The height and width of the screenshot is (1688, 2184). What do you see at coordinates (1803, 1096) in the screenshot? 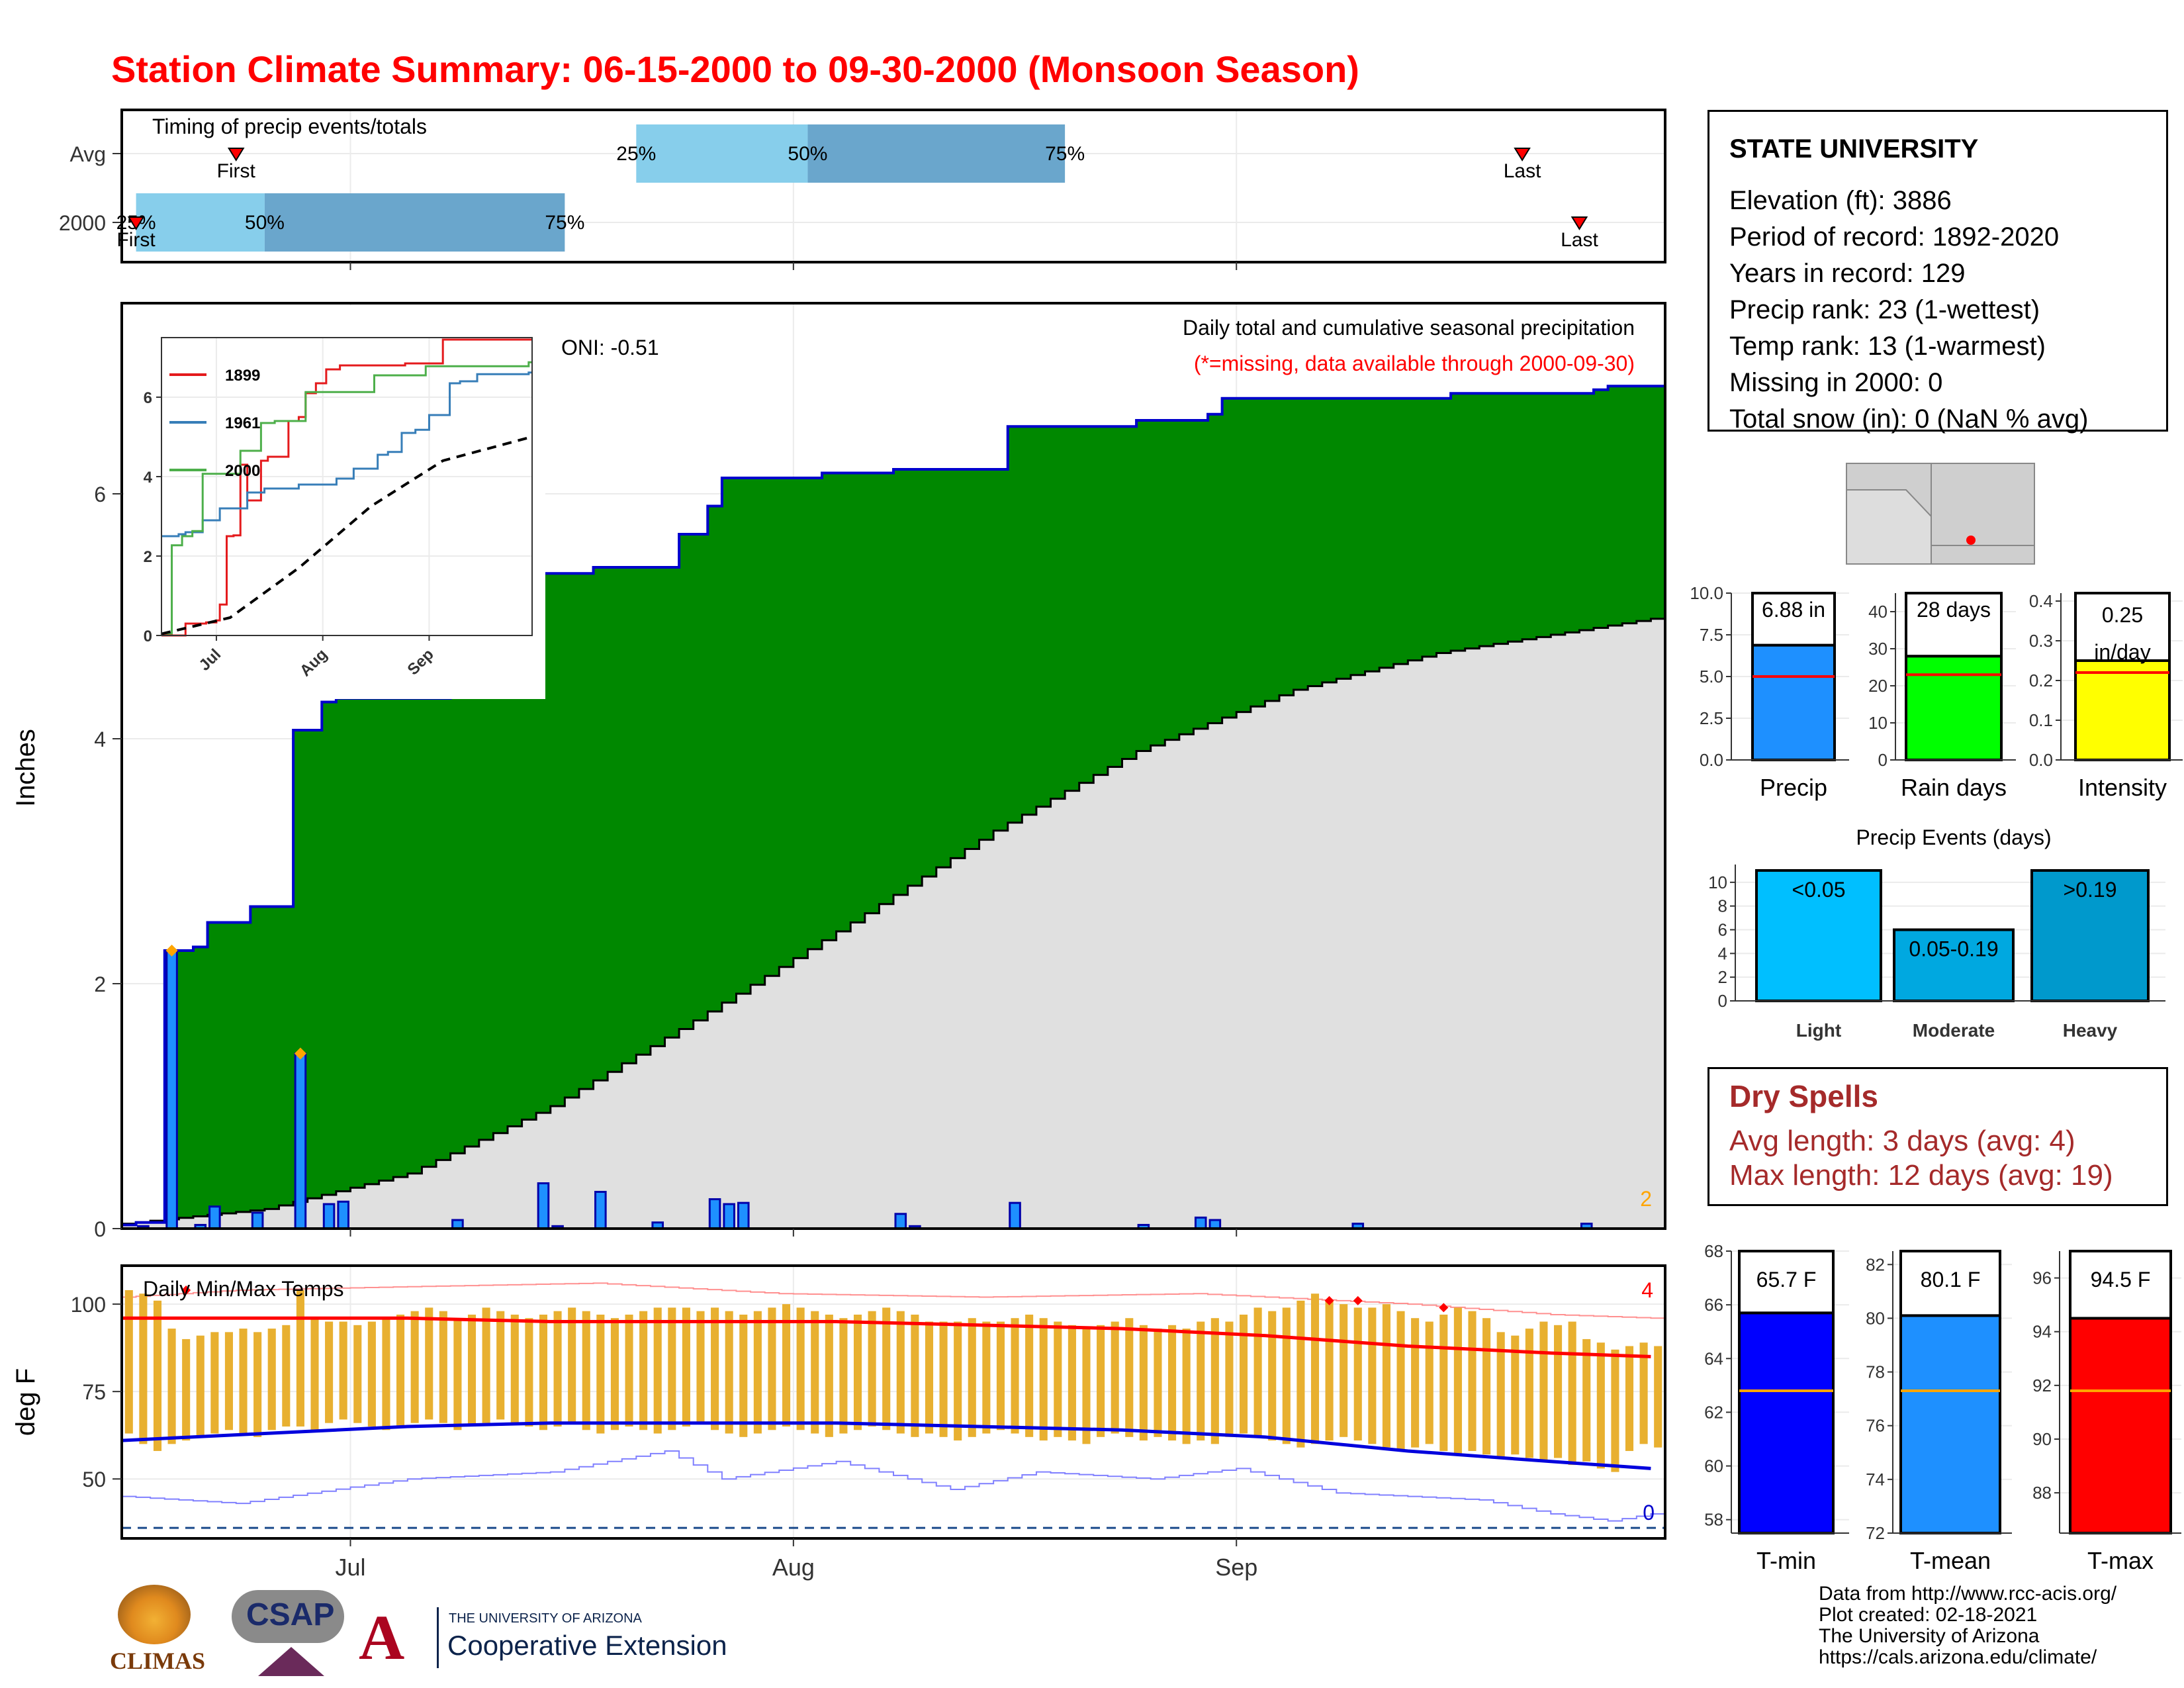
I see `dry-spells-title: Dry Spells` at bounding box center [1803, 1096].